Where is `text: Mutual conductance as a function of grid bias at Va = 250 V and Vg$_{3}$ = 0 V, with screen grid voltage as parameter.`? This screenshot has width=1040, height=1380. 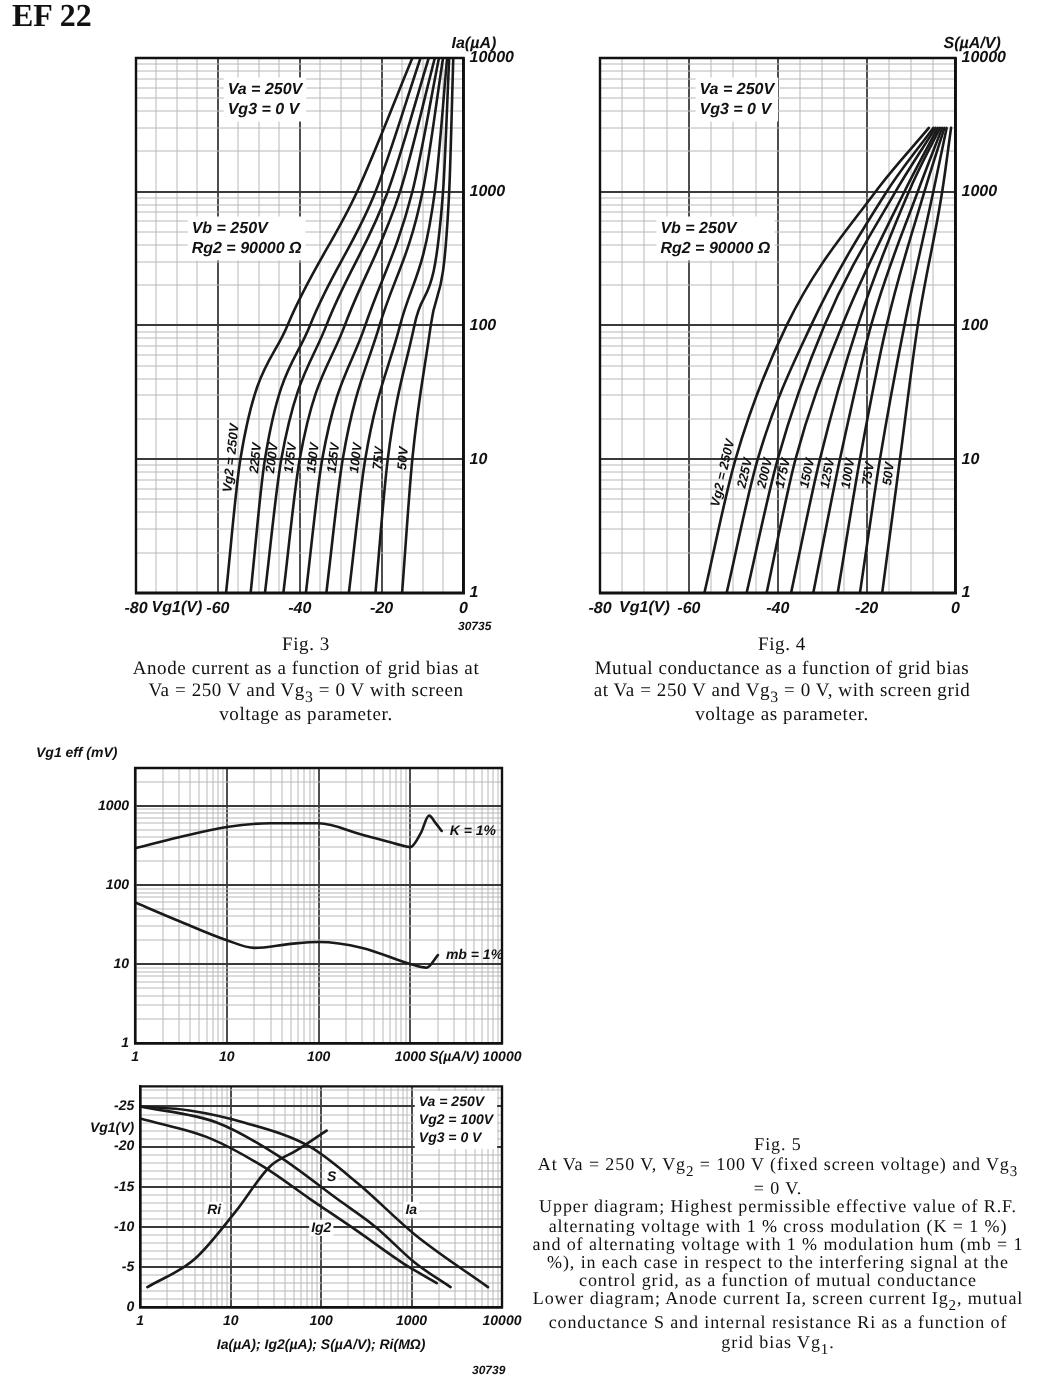
text: Mutual conductance as a function of grid bias at Va = 250 V and Vg$_{3}$ = 0 V, with screen grid voltage as parameter. is located at coordinates (782, 693).